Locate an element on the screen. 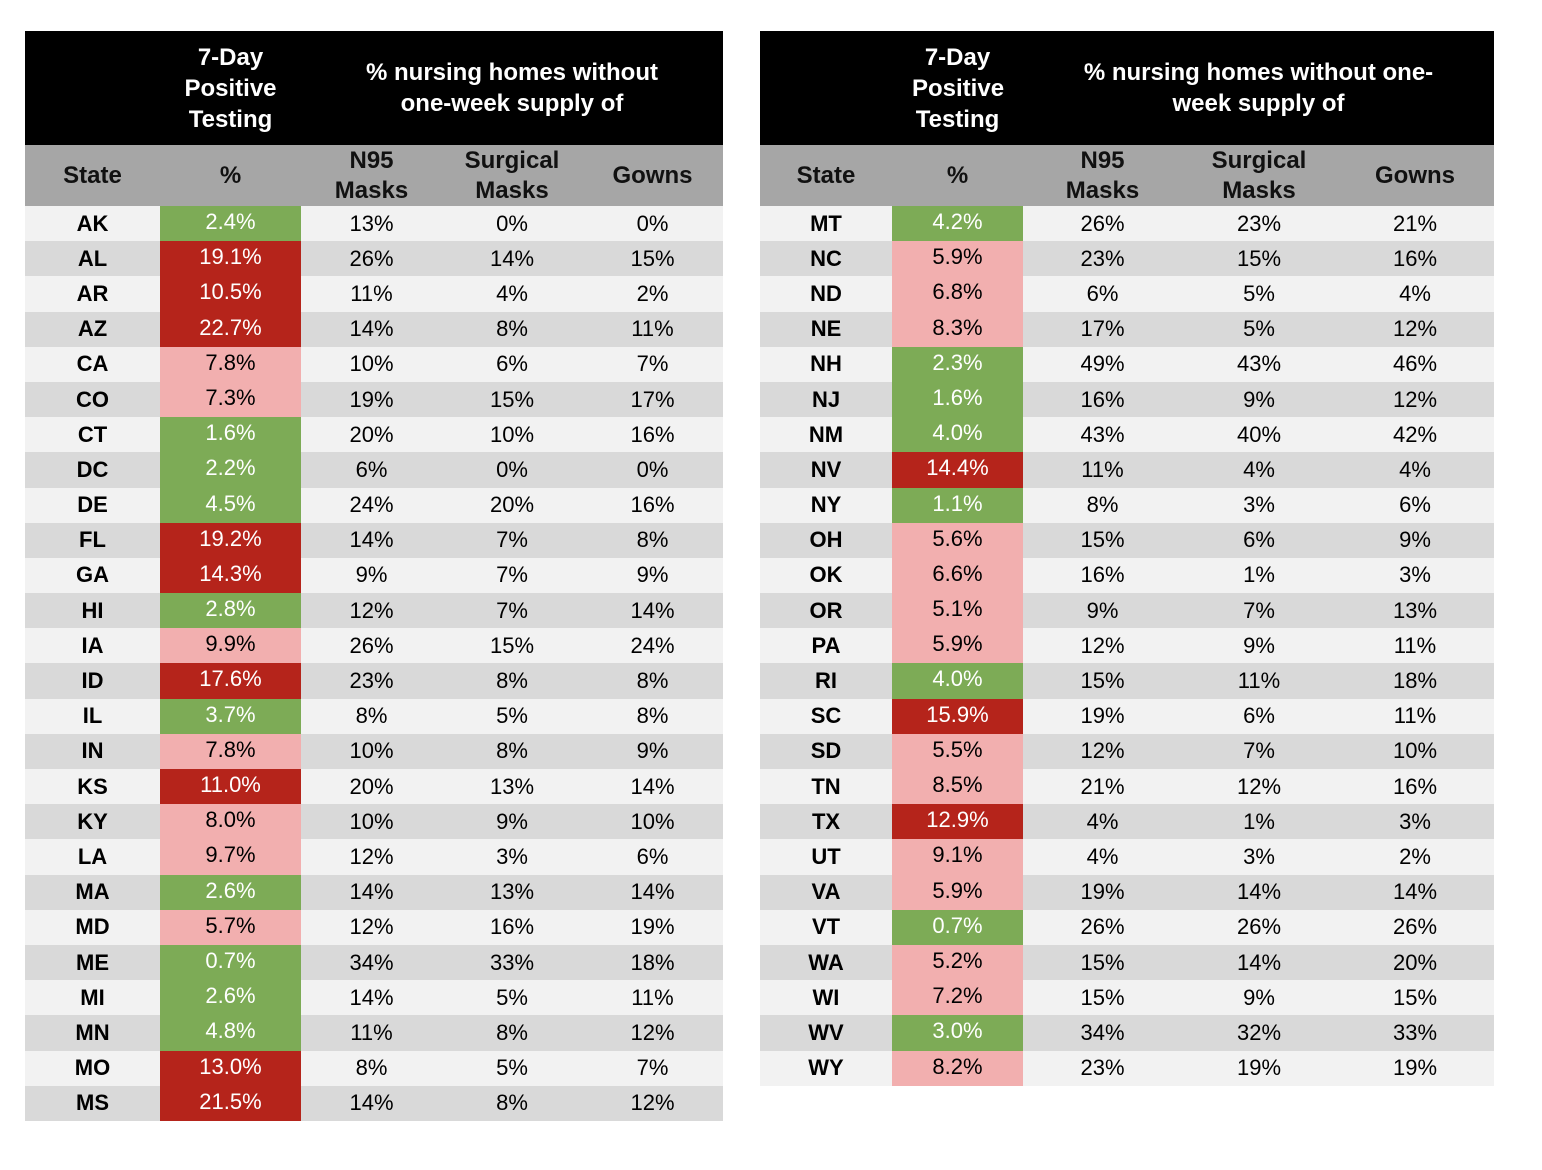  positive-pct-cell: 5.5% is located at coordinates (957, 751).